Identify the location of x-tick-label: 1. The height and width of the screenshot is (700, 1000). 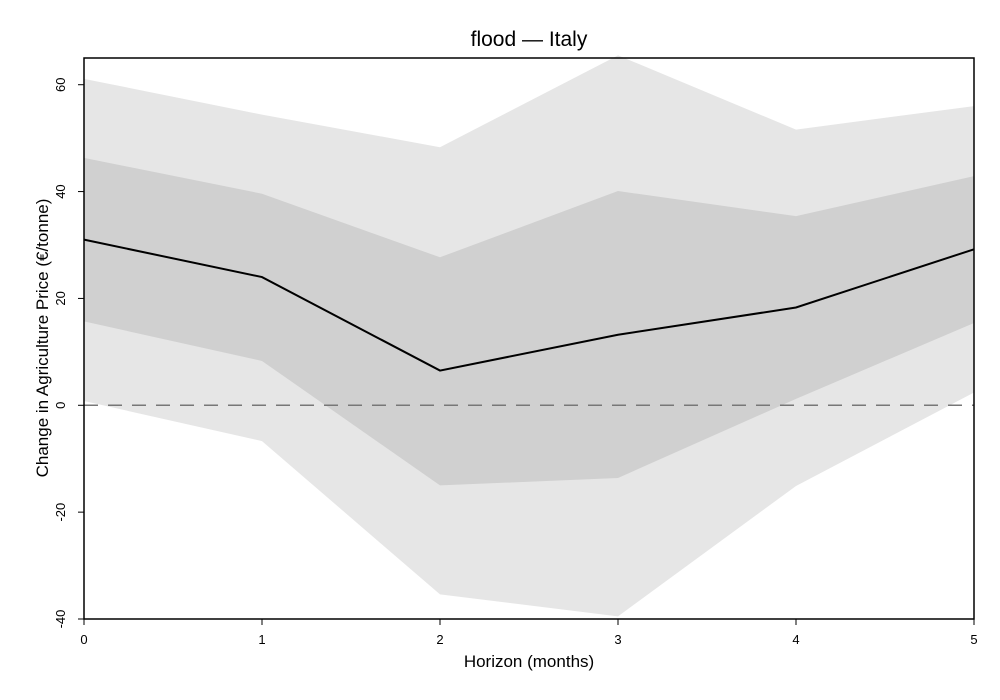
(261, 639).